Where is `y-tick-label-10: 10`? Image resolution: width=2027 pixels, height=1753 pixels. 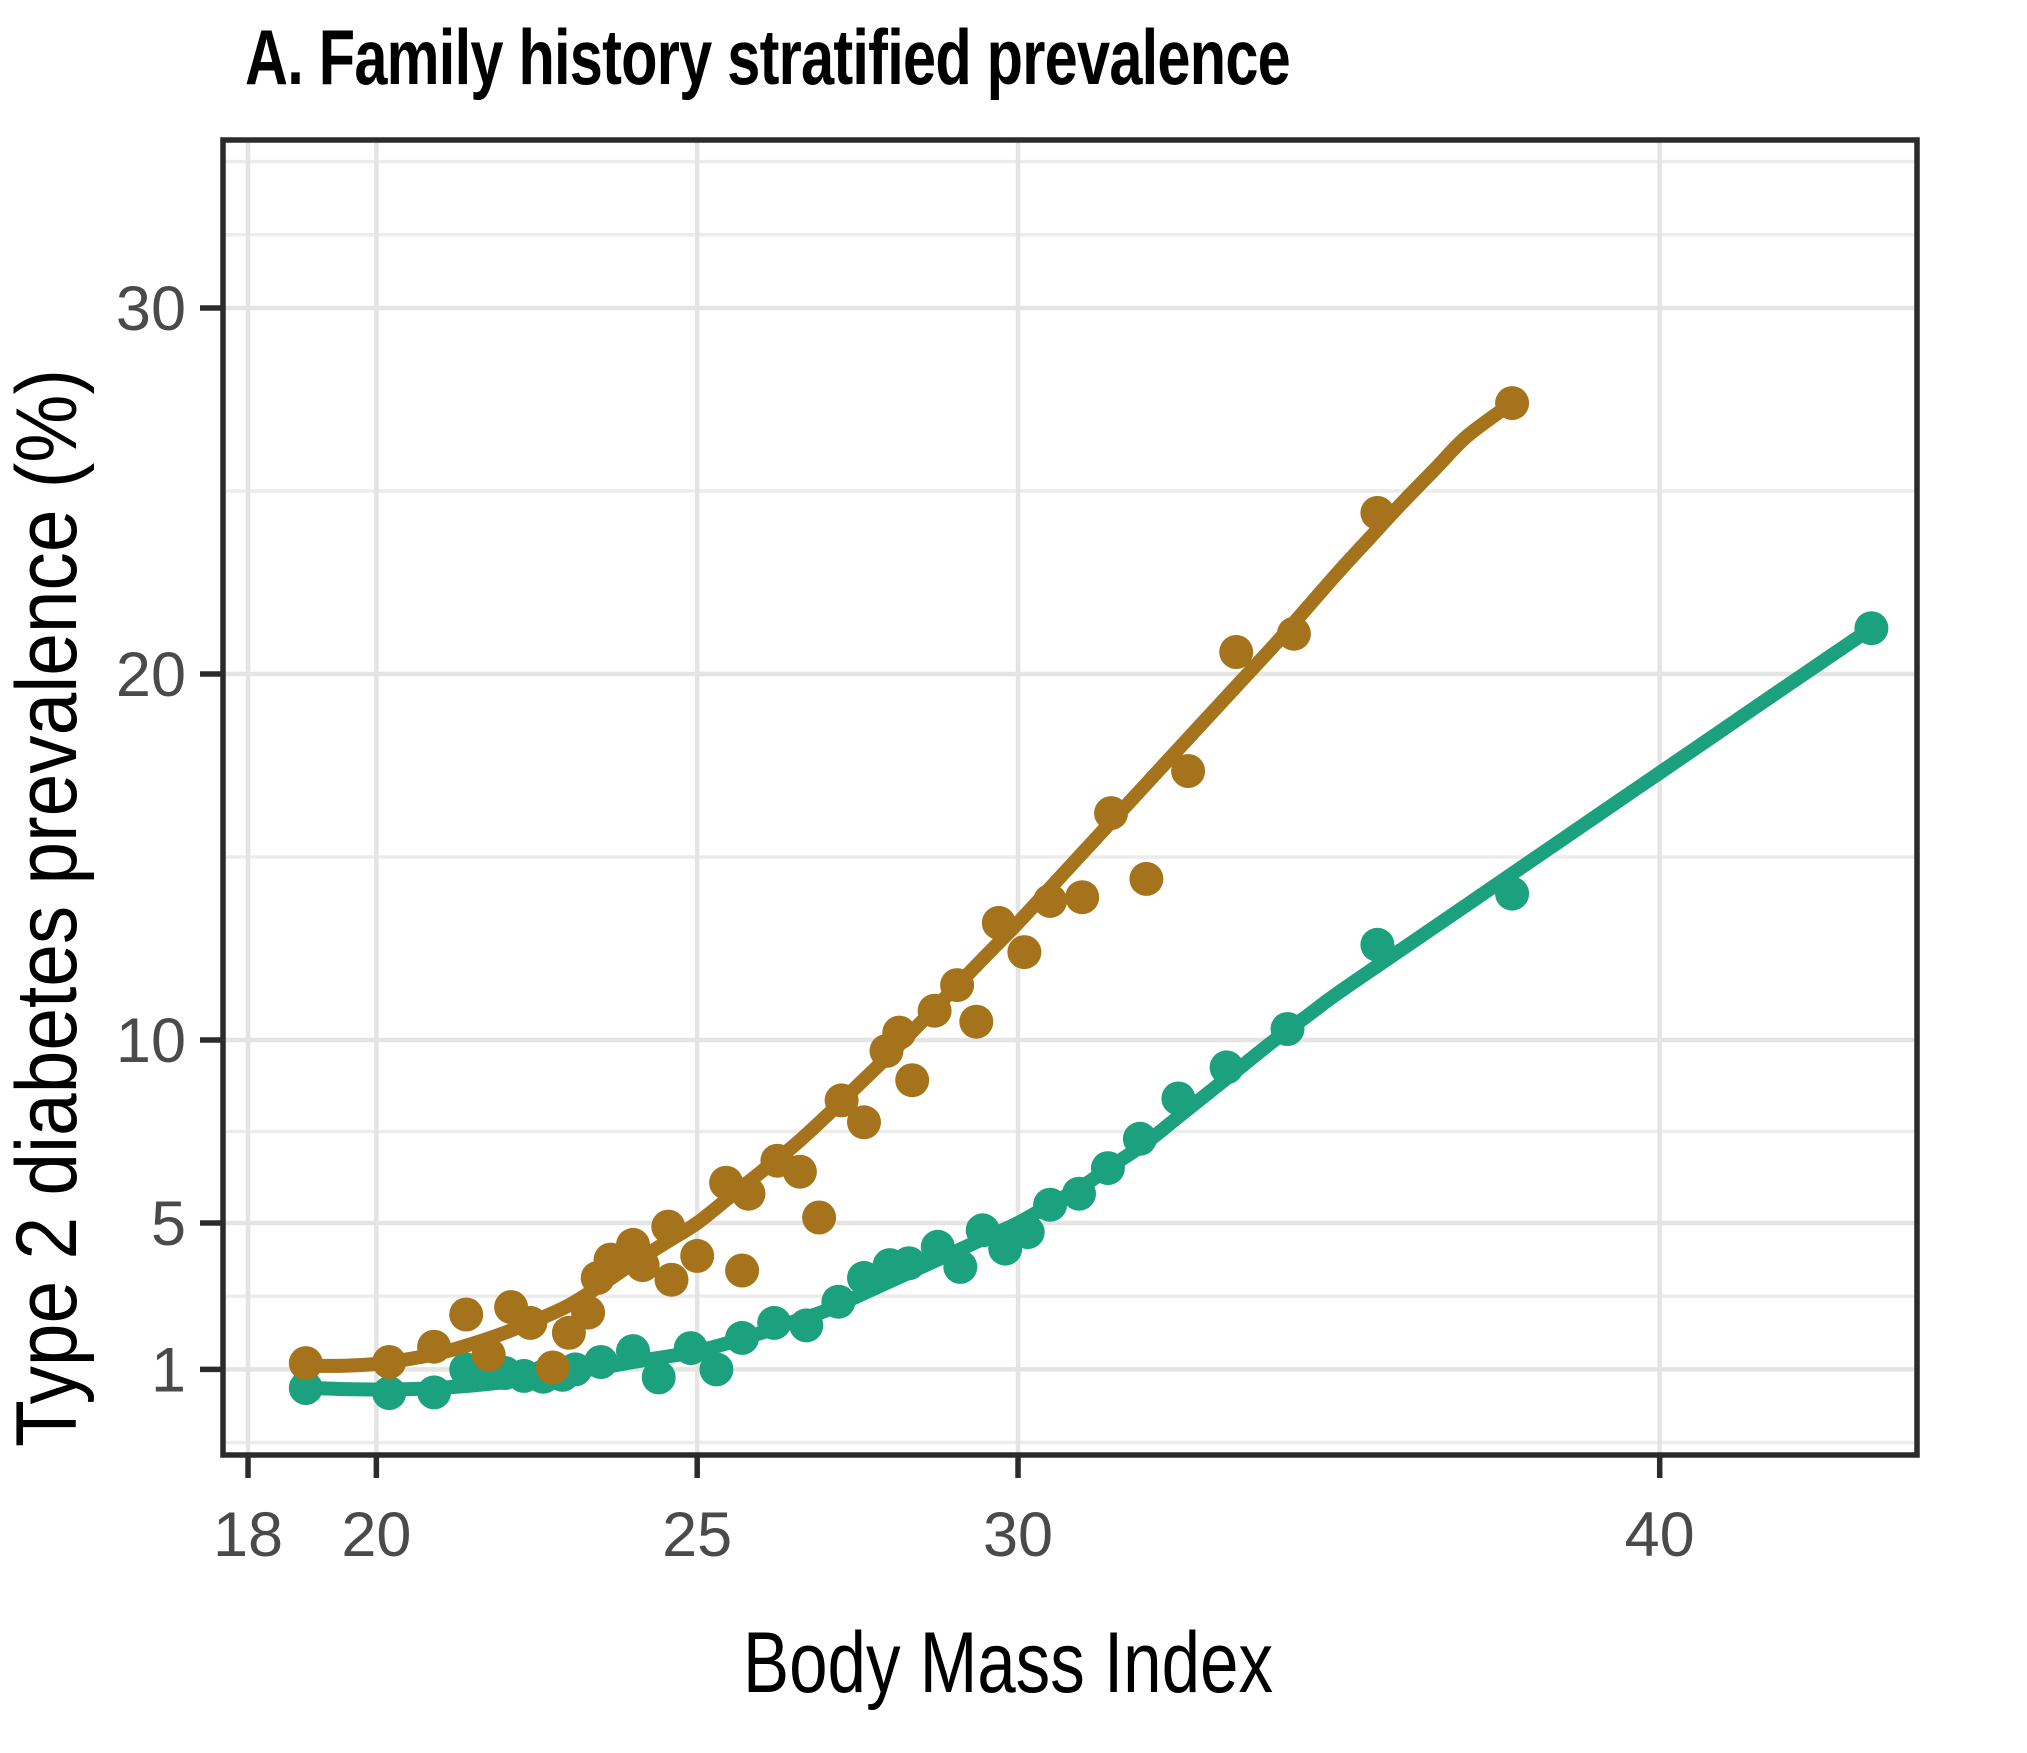
y-tick-label-10: 10 is located at coordinates (151, 1041).